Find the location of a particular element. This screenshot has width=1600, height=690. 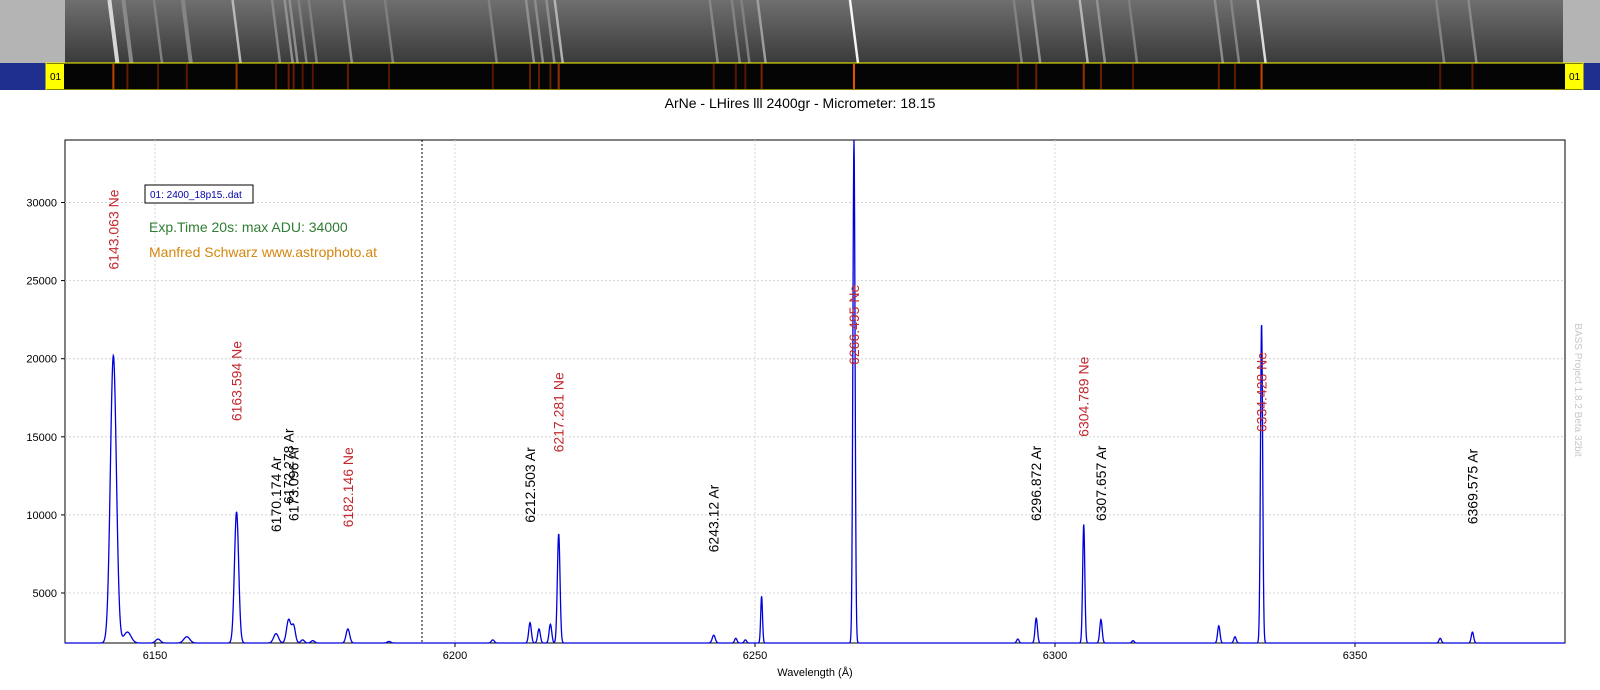

legend-box: 01: 2400_18p15..dat is located at coordinates (199, 194).